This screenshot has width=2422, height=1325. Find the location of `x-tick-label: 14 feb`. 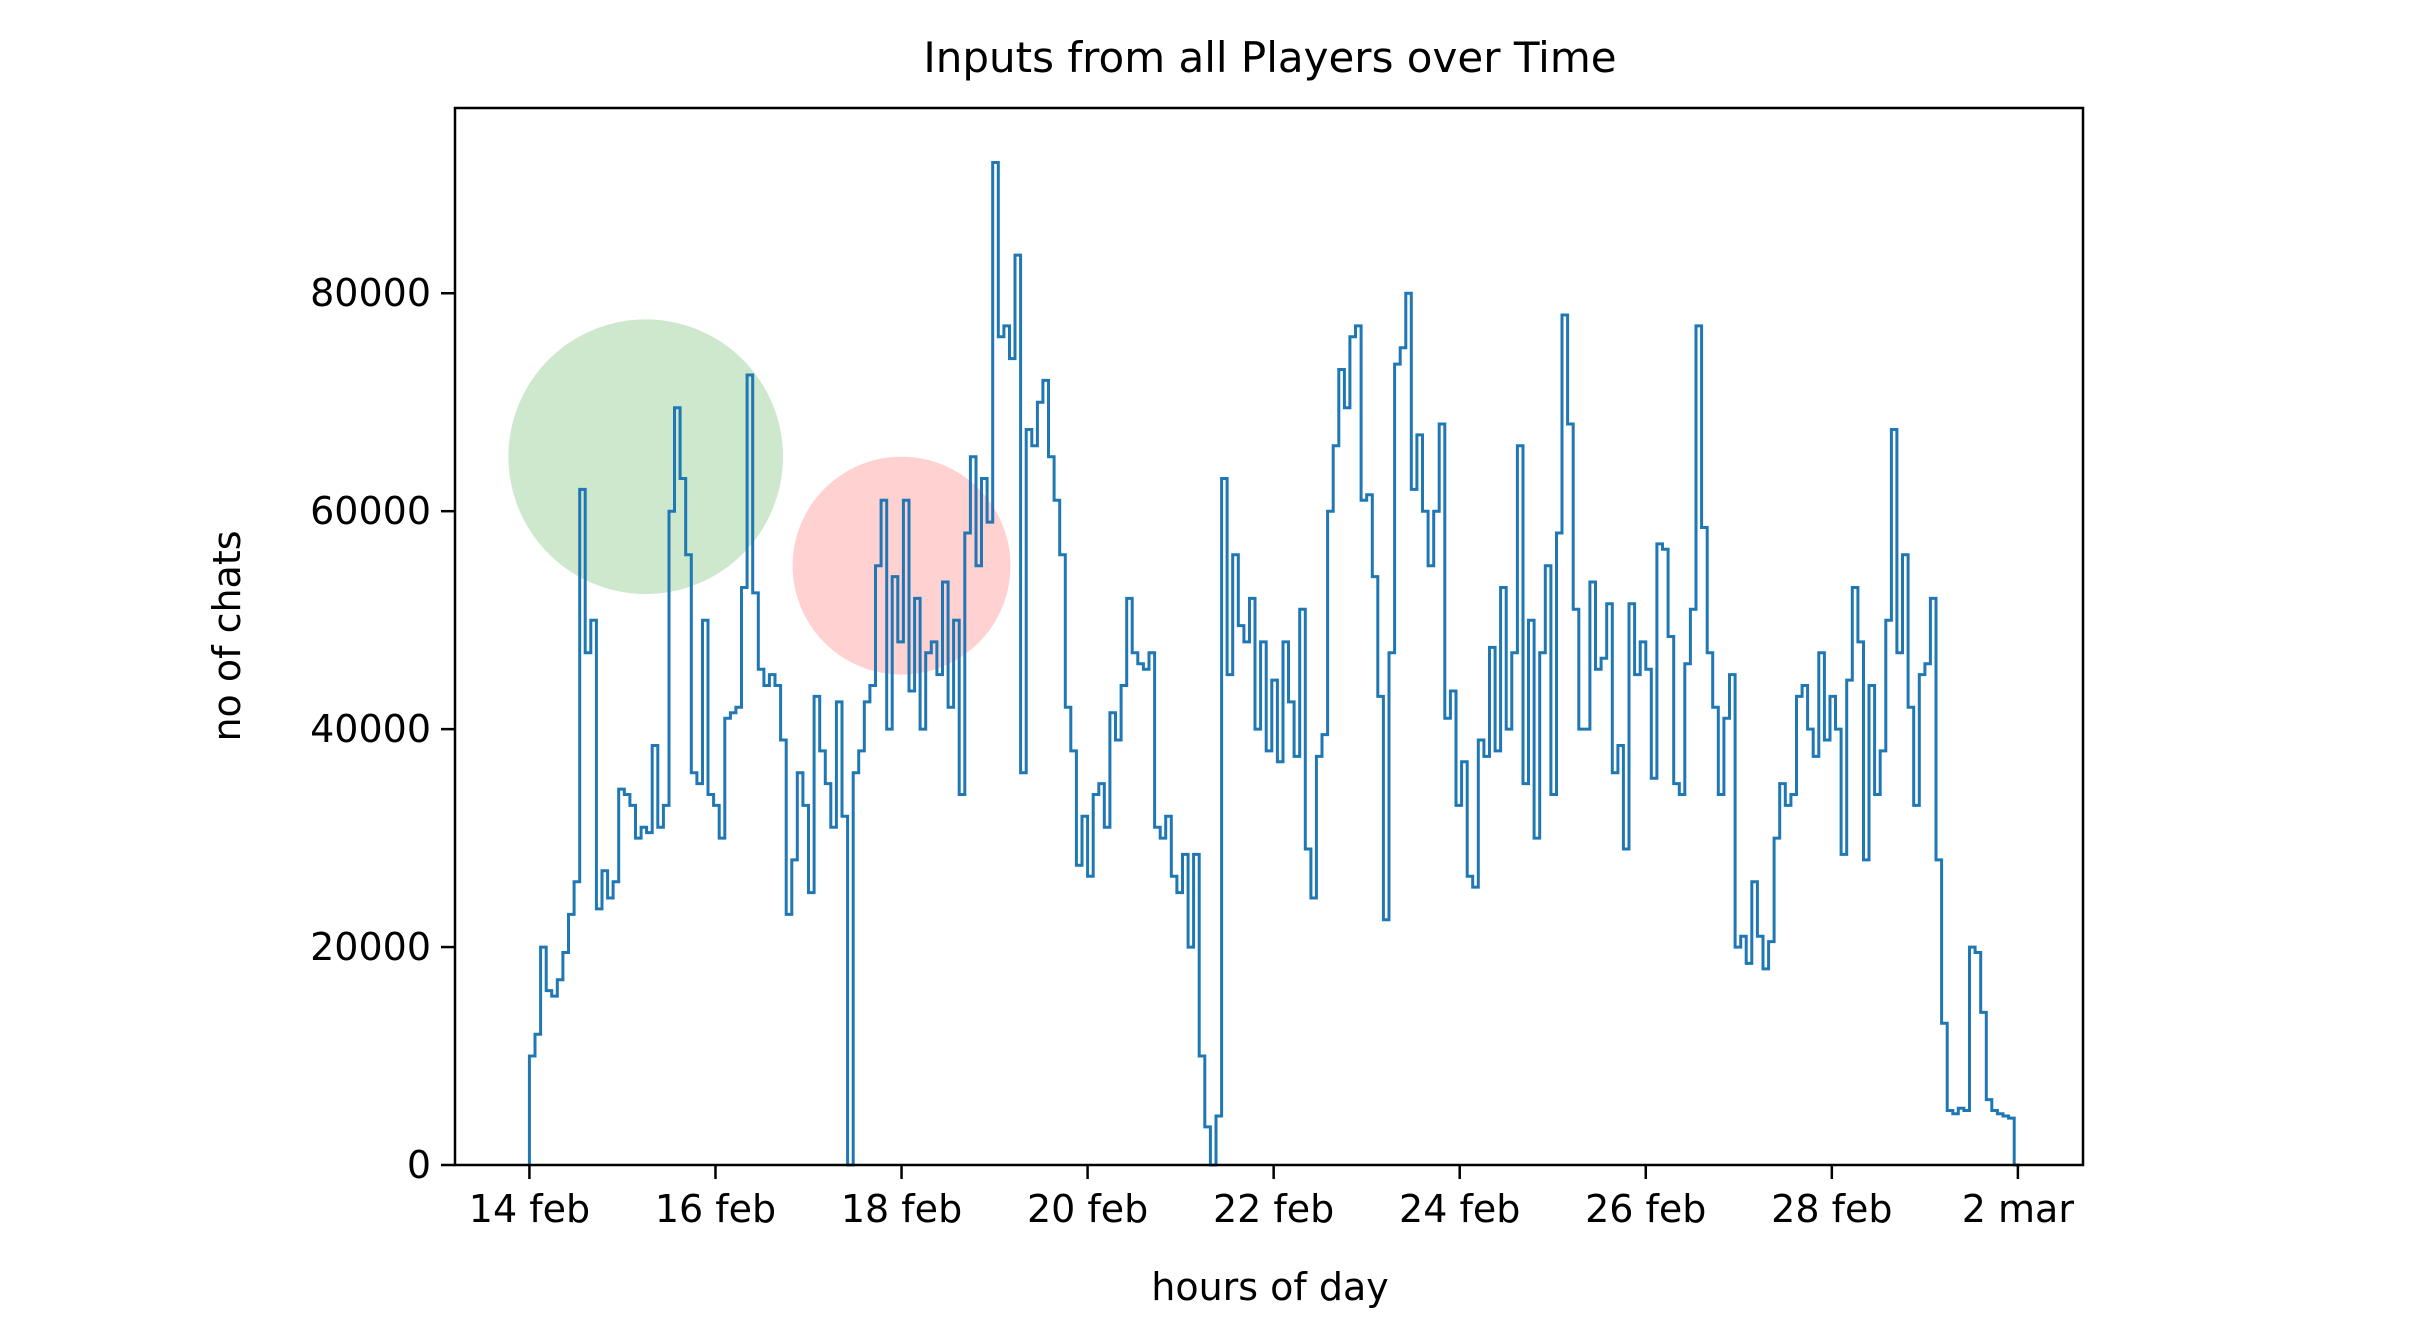

x-tick-label: 14 feb is located at coordinates (529, 1209).